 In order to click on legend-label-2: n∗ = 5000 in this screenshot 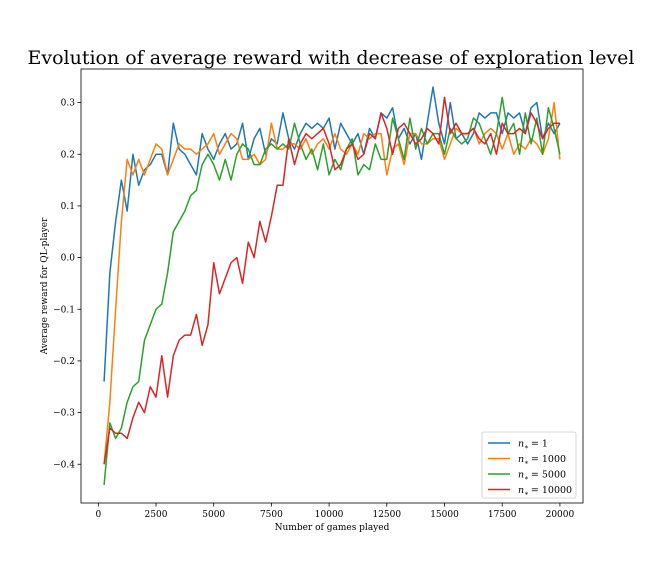, I will do `click(542, 476)`.